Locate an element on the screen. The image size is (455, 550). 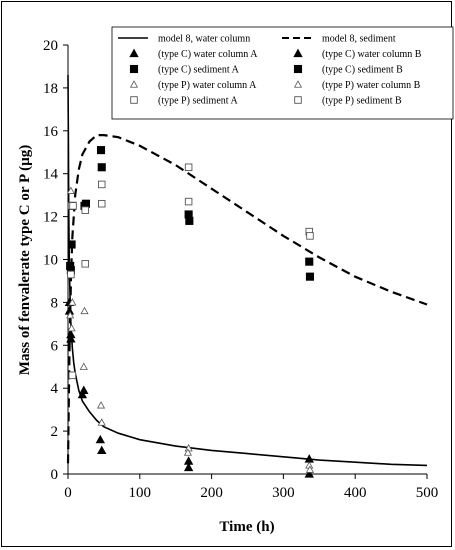
legend-label: (type P) sediment A is located at coordinates (198, 101).